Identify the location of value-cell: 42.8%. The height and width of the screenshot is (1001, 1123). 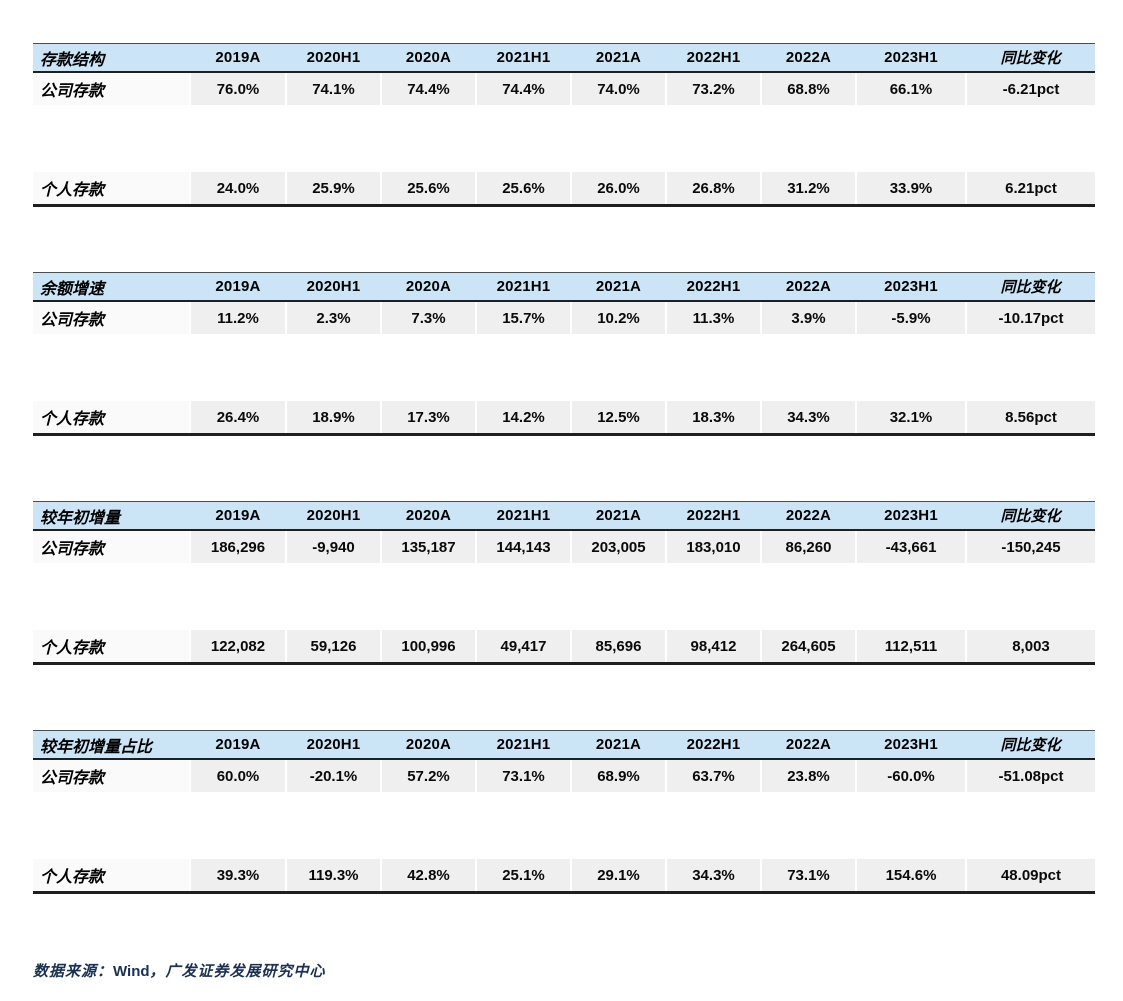
(428, 876).